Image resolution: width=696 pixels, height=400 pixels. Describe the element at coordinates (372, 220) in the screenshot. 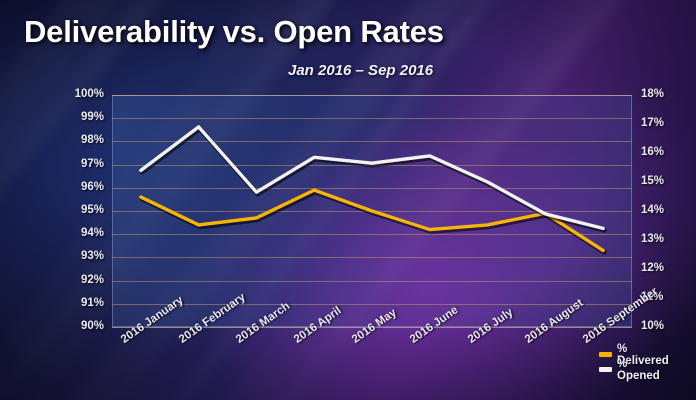

I see `series-line` at that location.